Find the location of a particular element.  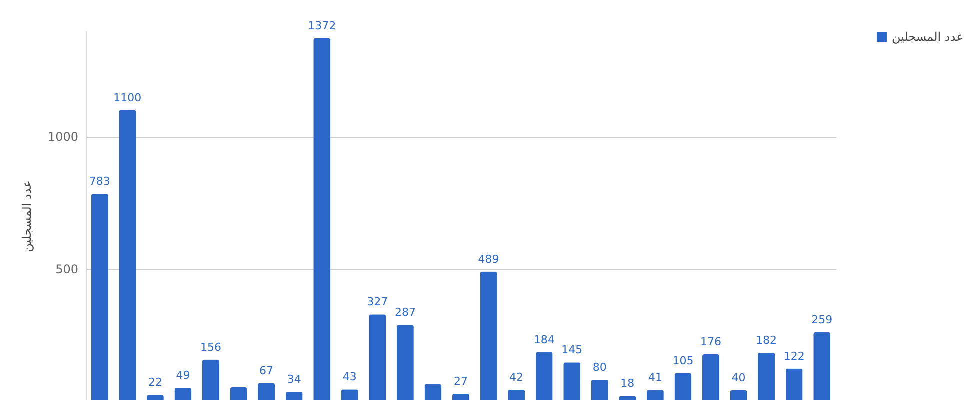

data-label: 184 is located at coordinates (544, 339).